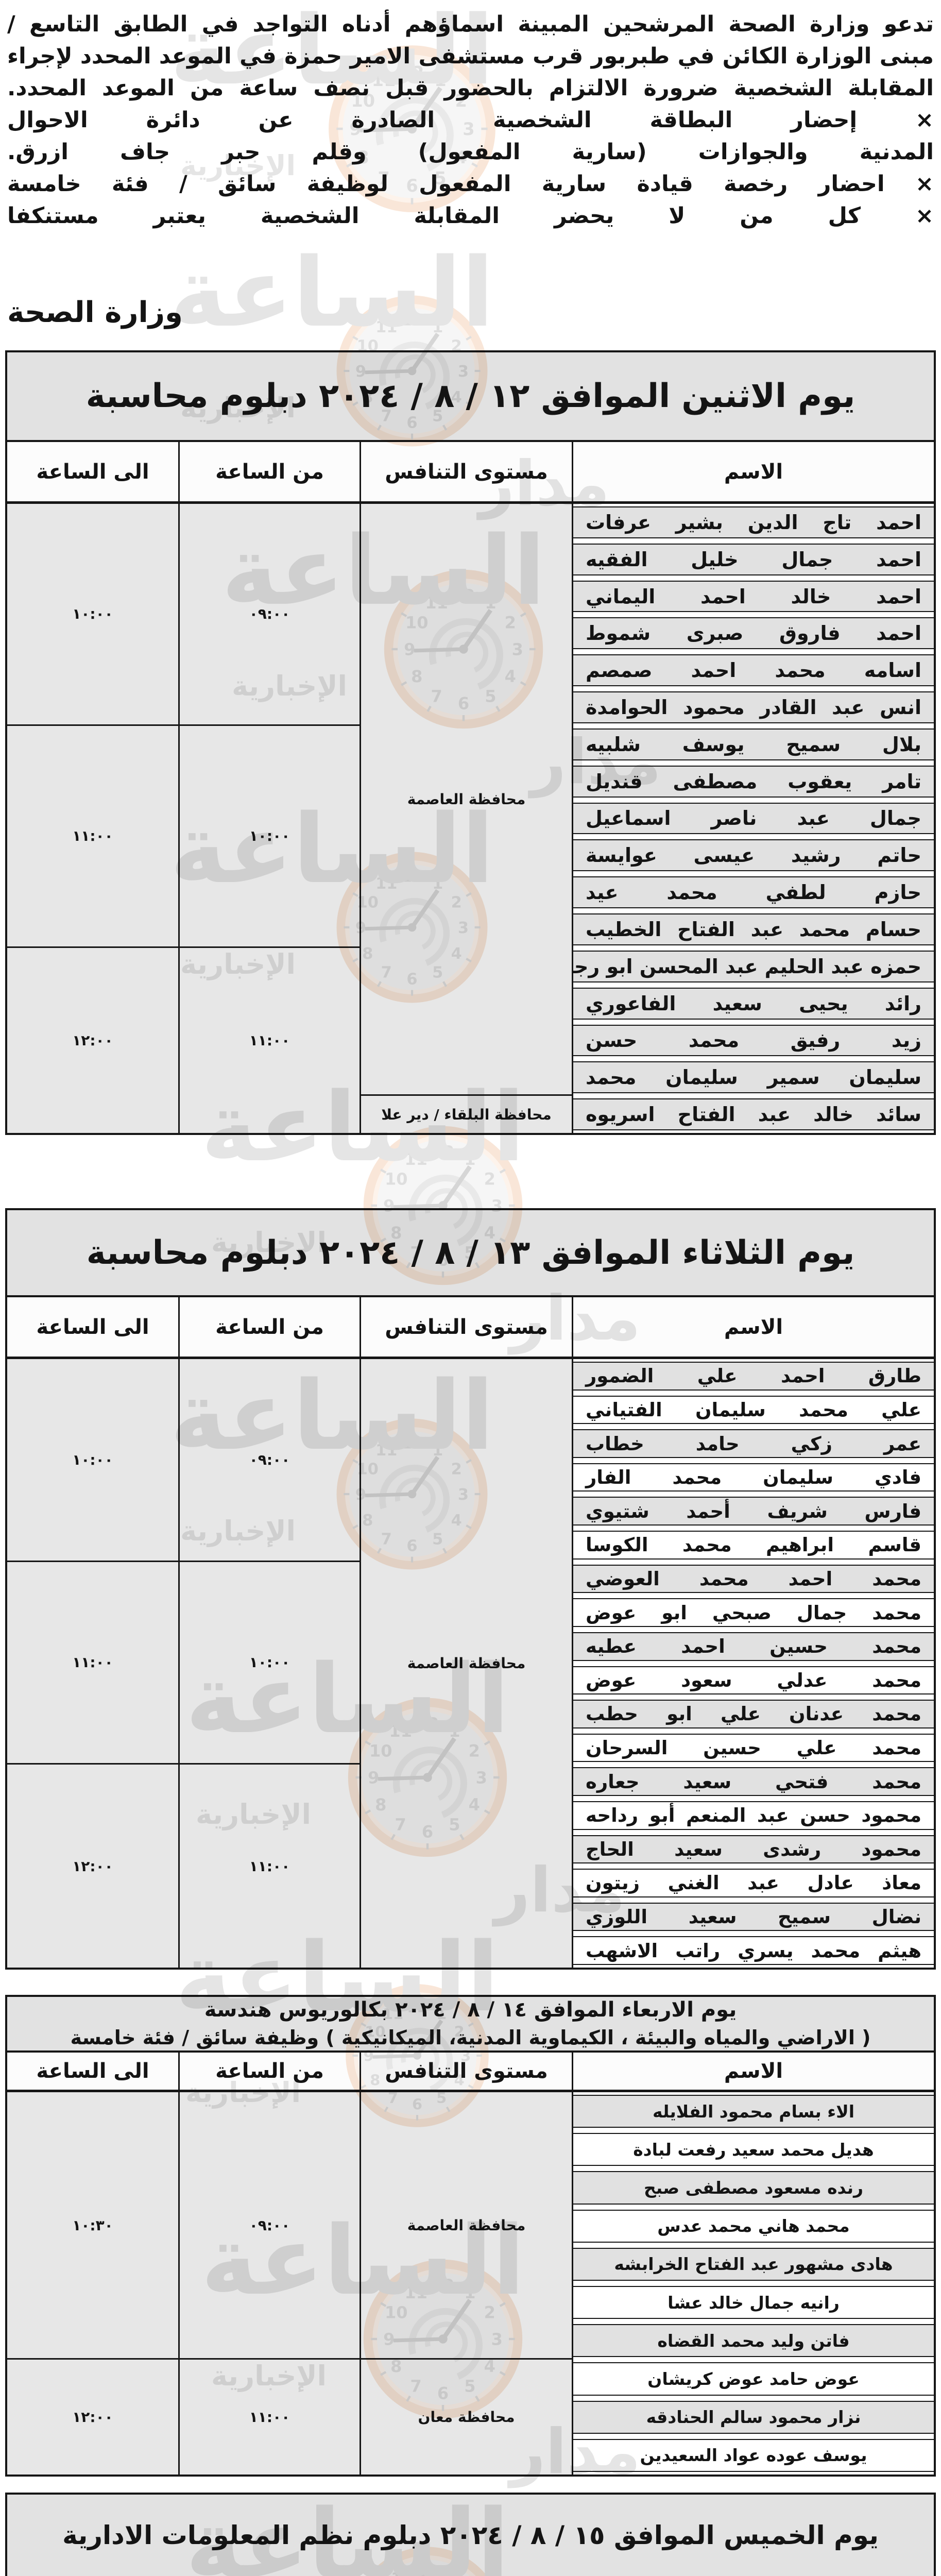 This screenshot has height=2576, width=941. I want to click on candidate-name-cell: فاتن وليد محمد القضاه, so click(753, 2340).